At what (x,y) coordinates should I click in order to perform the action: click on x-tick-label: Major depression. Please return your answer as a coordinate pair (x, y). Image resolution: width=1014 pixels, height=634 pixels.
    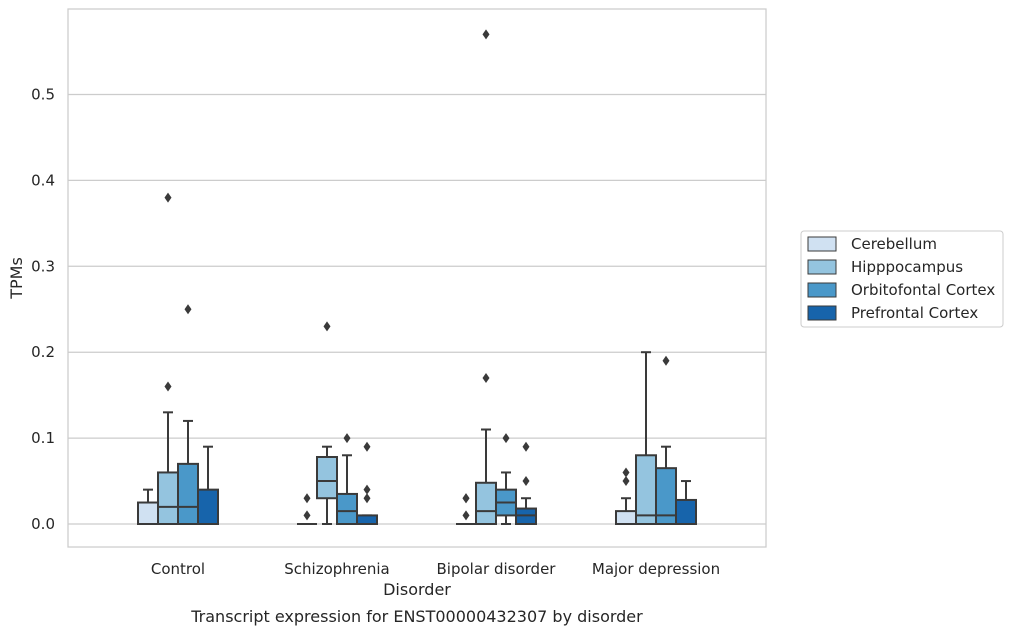
    Looking at the image, I should click on (656, 569).